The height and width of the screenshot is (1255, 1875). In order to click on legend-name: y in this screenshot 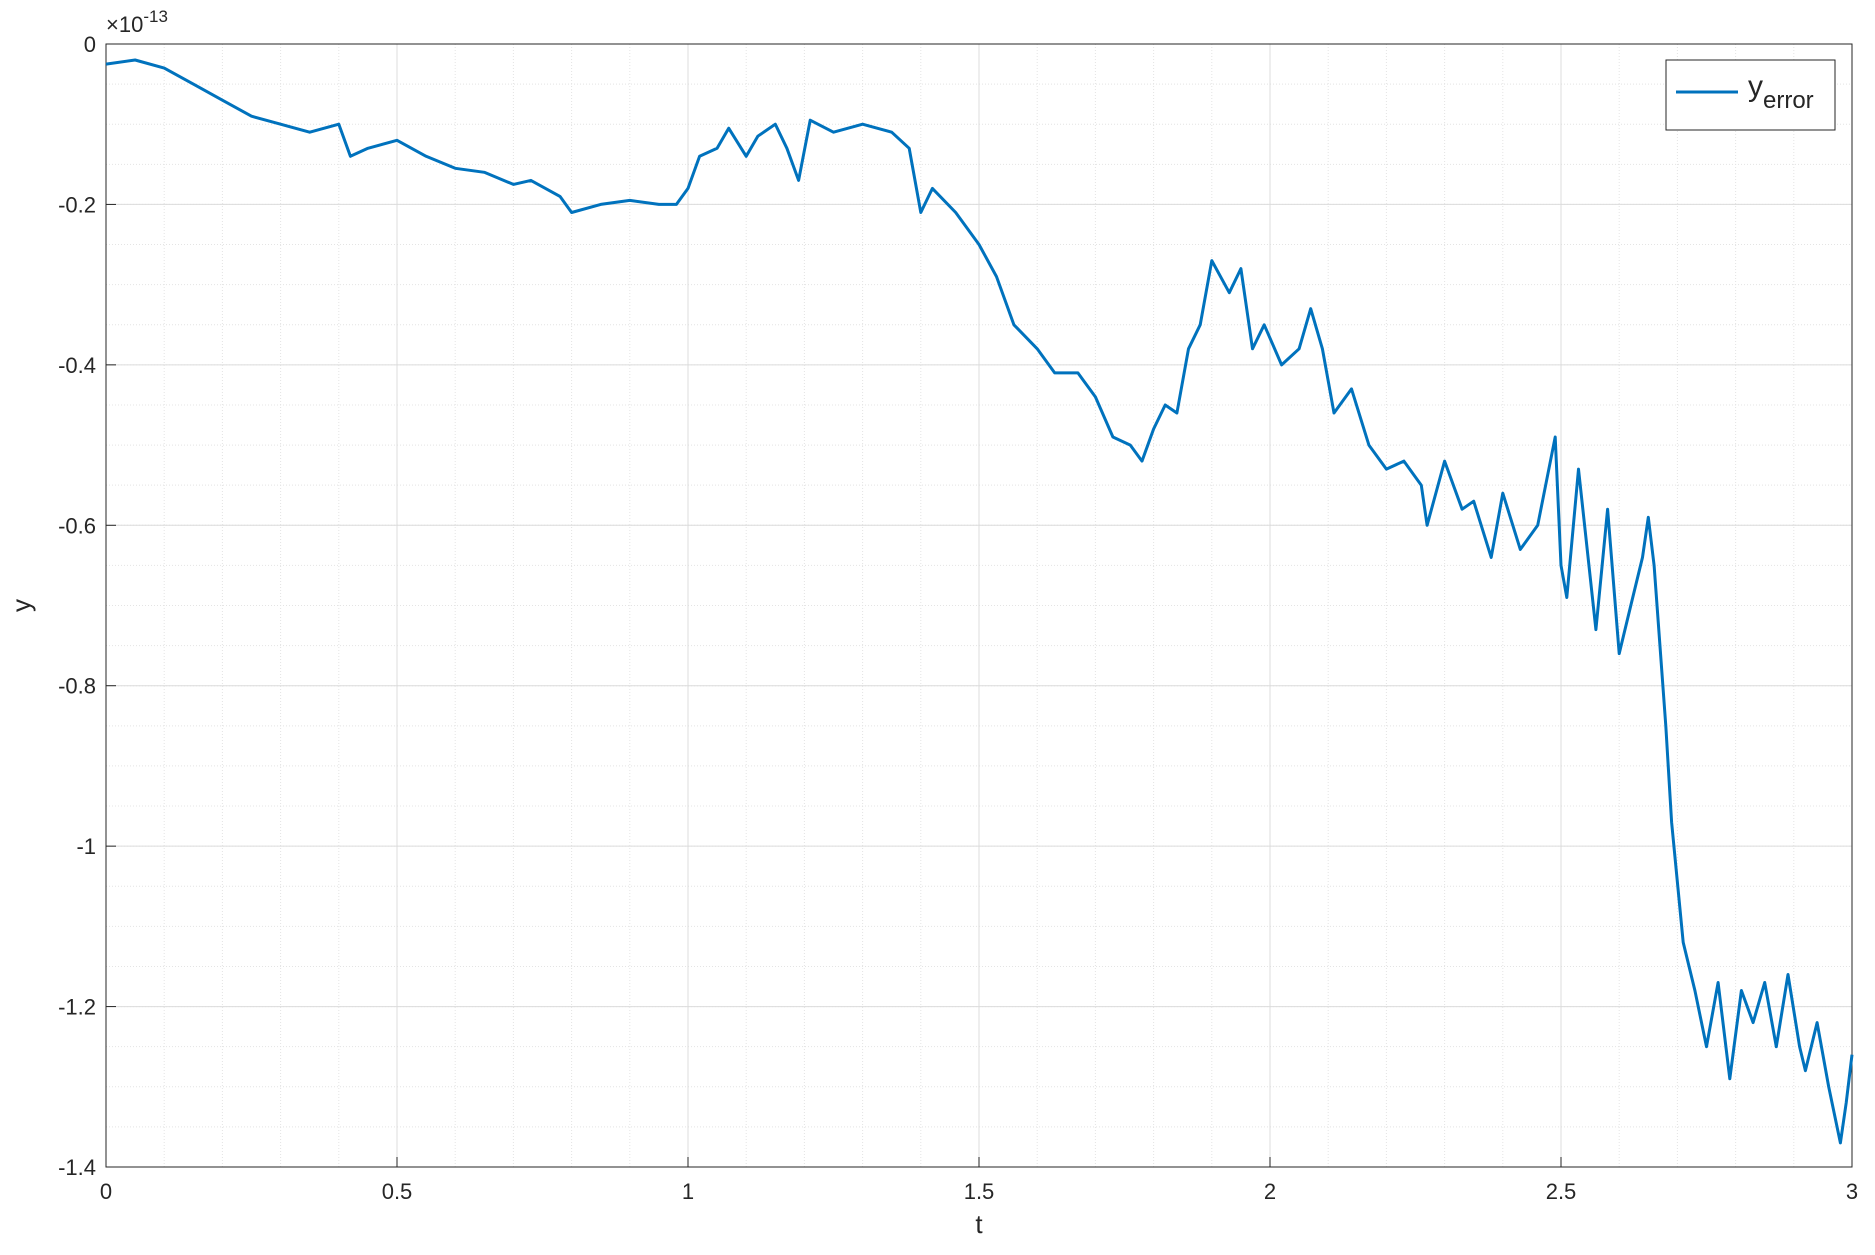, I will do `click(1755, 86)`.